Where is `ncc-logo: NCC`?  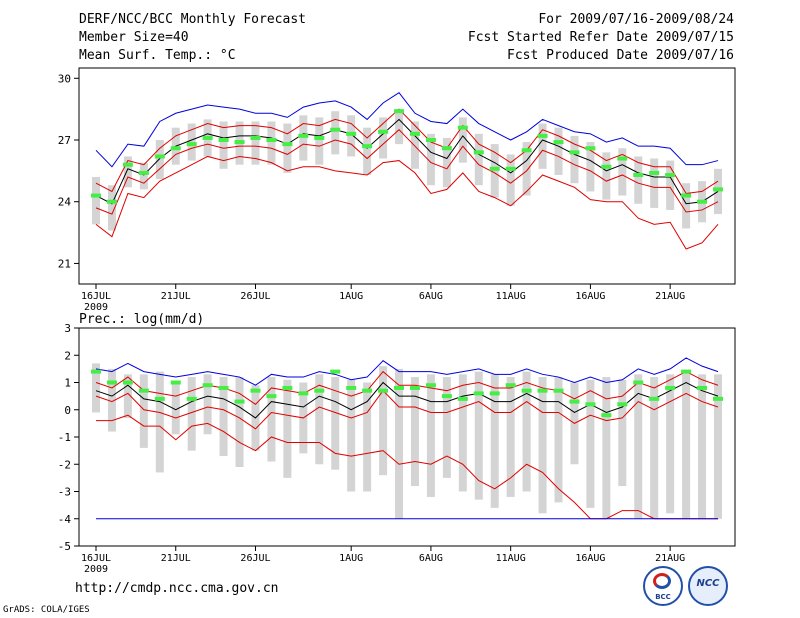
ncc-logo: NCC is located at coordinates (708, 586).